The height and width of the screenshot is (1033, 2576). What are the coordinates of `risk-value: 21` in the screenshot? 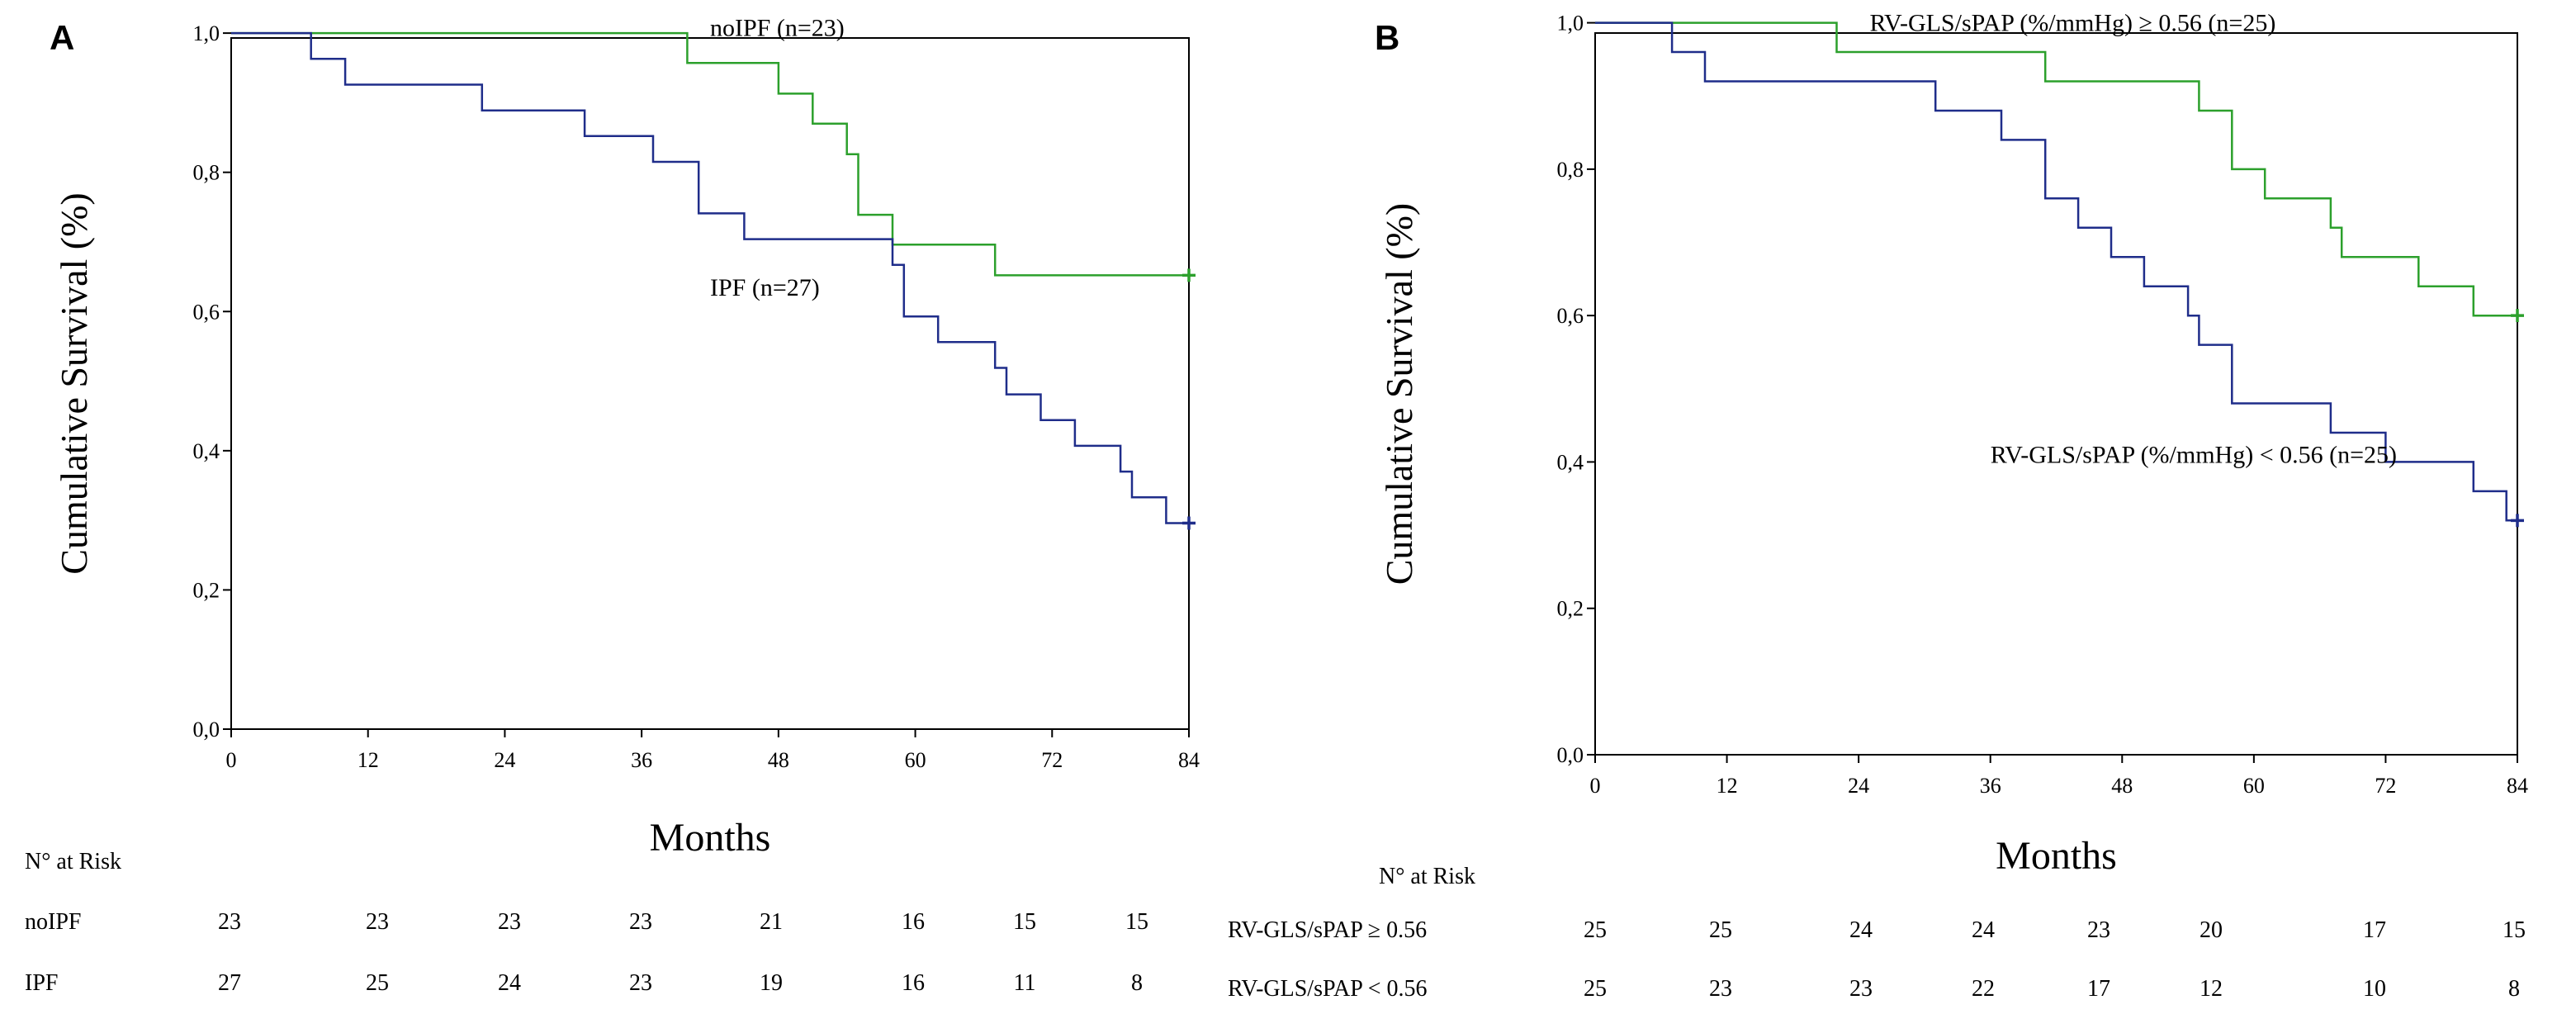 It's located at (771, 922).